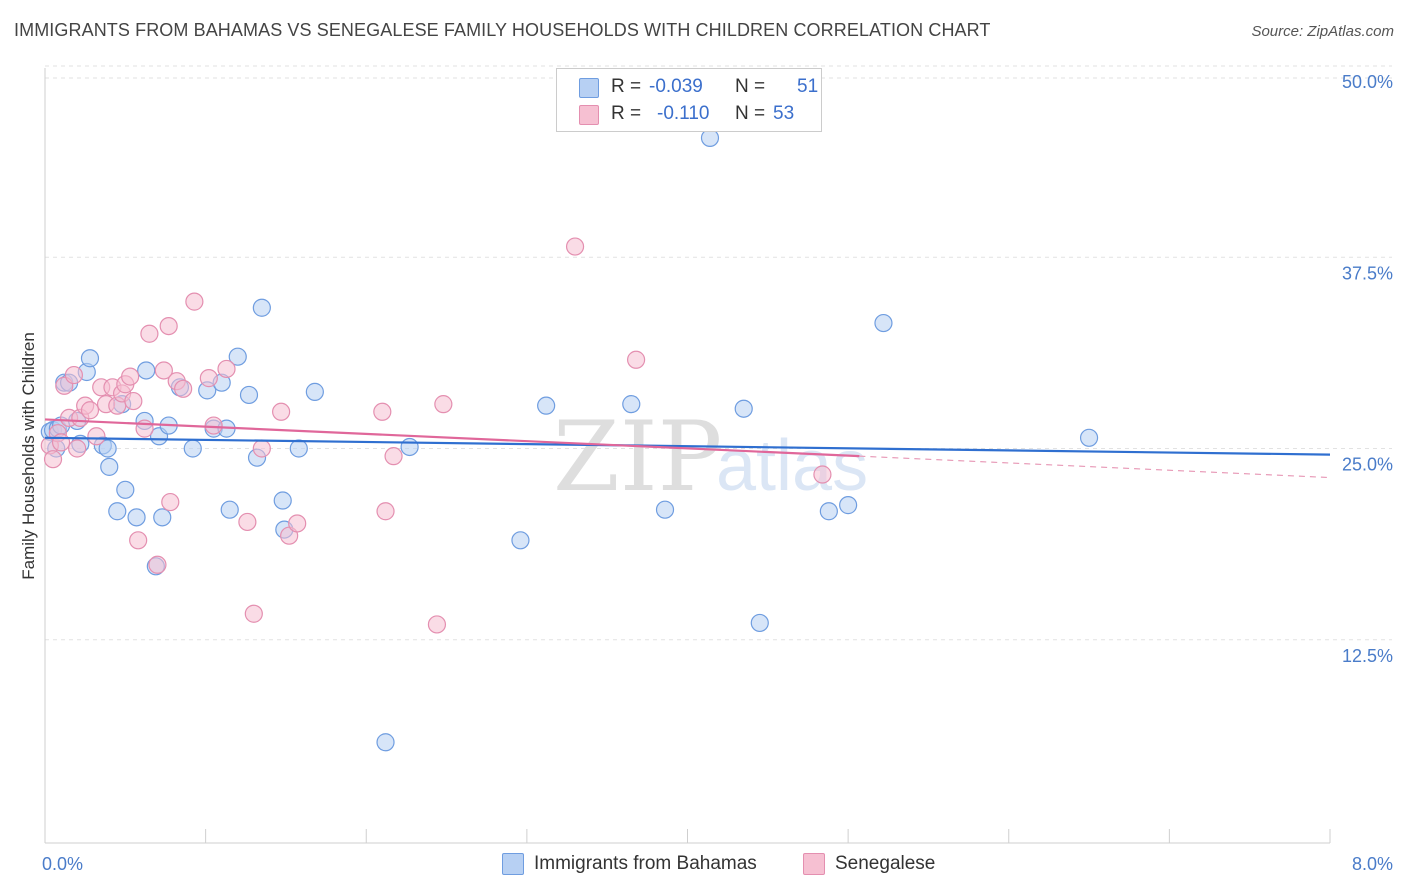 The image size is (1406, 892). I want to click on y-axis-label: Family Households with Children, so click(28, 456).